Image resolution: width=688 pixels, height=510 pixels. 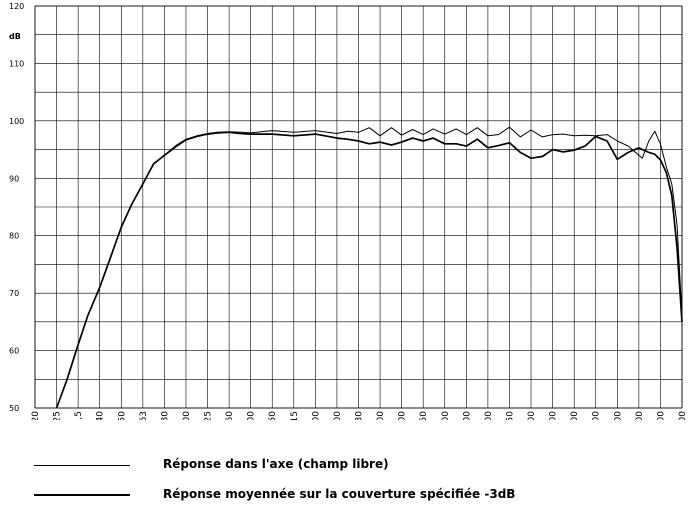 I want to click on x-tick-label: 1000, so click(x=403, y=415).